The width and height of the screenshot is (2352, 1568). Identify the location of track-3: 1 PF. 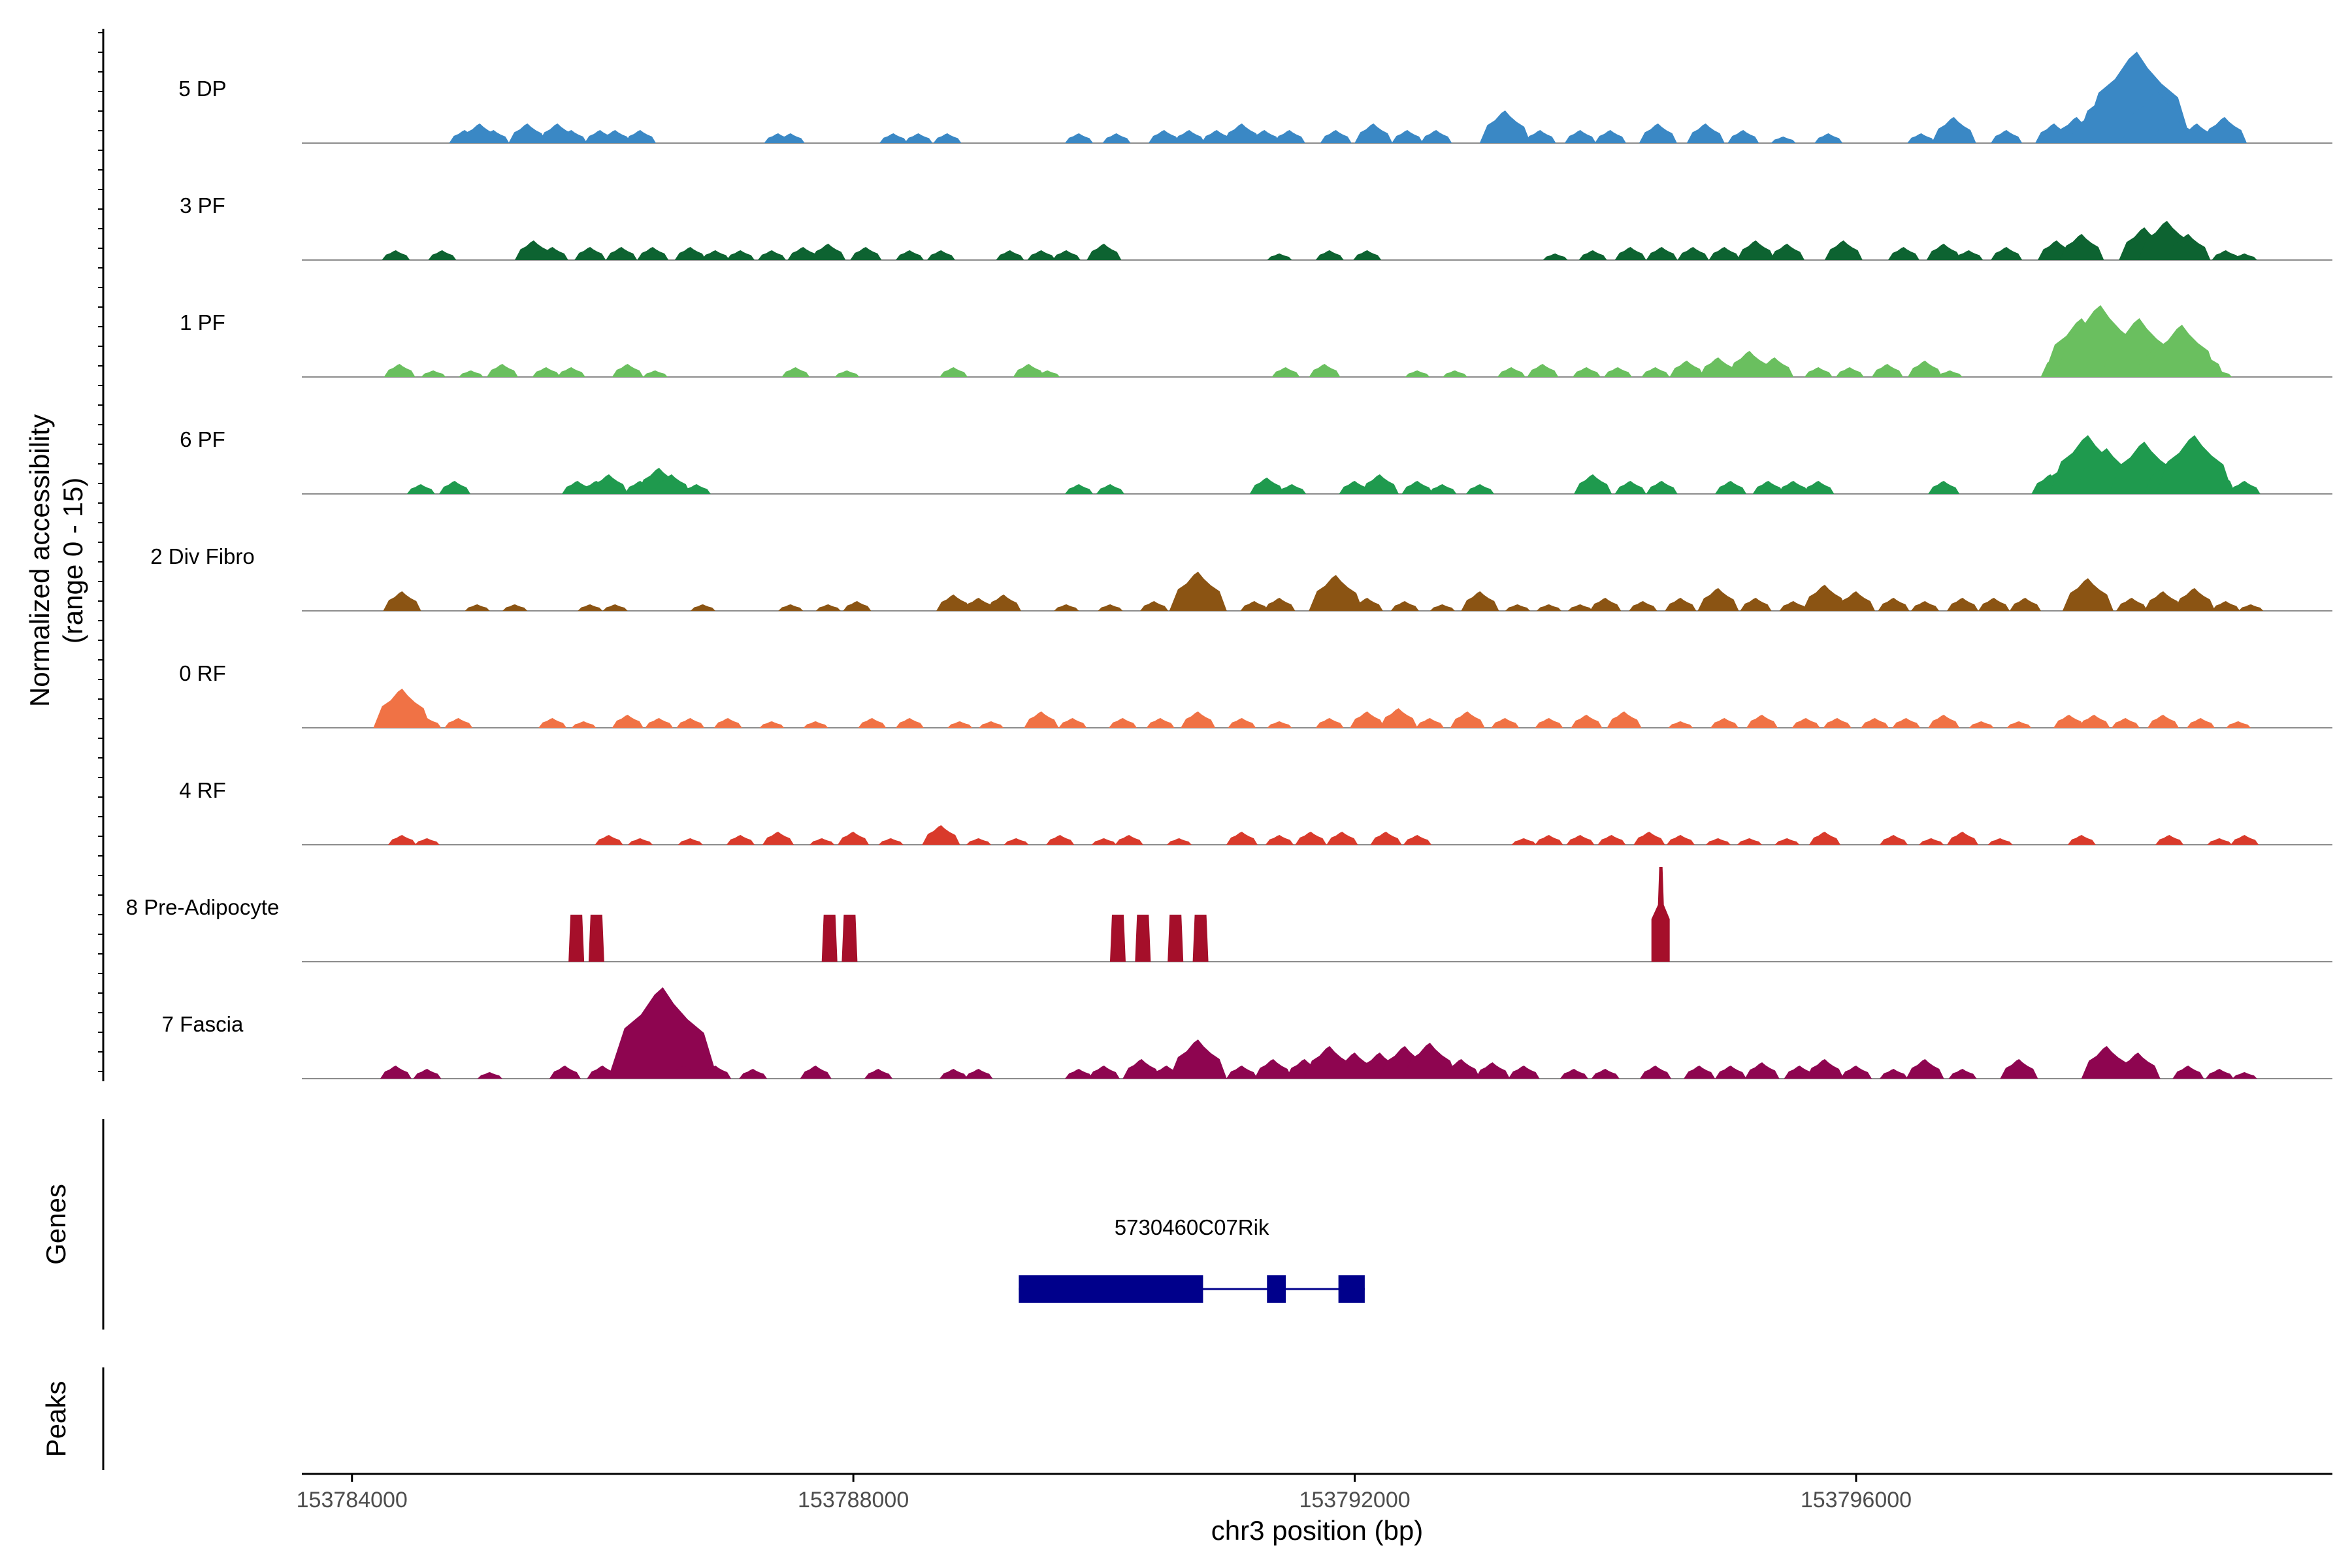
(1256, 341).